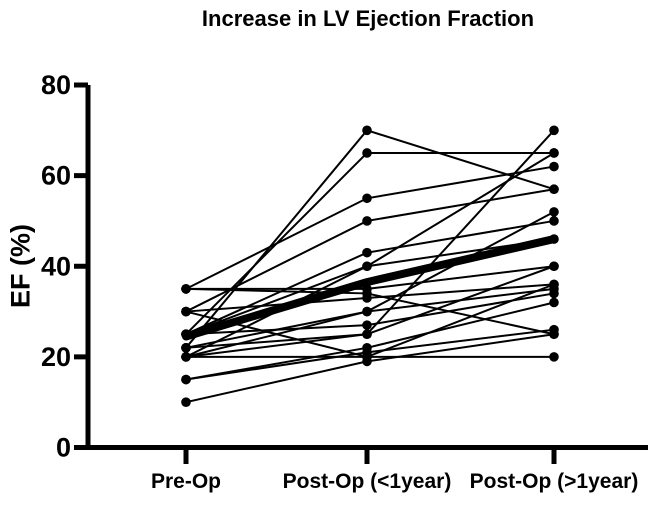 This screenshot has width=660, height=509. I want to click on chart-title: Increase in LV Ejection Fraction, so click(368, 18).